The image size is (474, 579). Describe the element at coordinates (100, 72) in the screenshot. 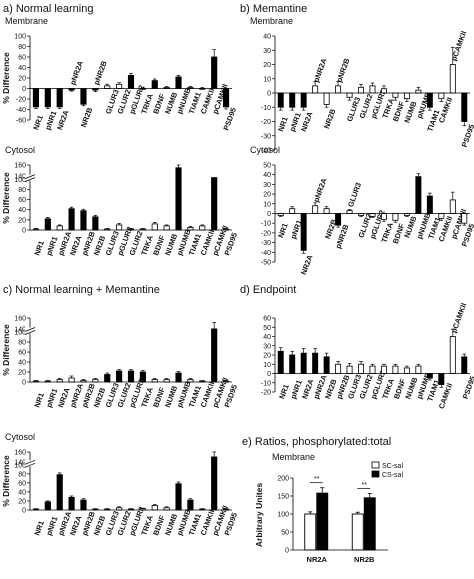

I see `category-label: pNR2B` at that location.